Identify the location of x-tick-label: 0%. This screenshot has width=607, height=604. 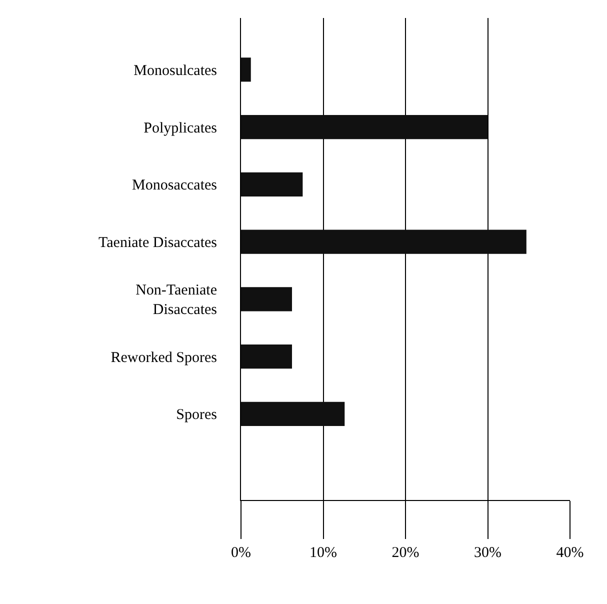
(241, 553).